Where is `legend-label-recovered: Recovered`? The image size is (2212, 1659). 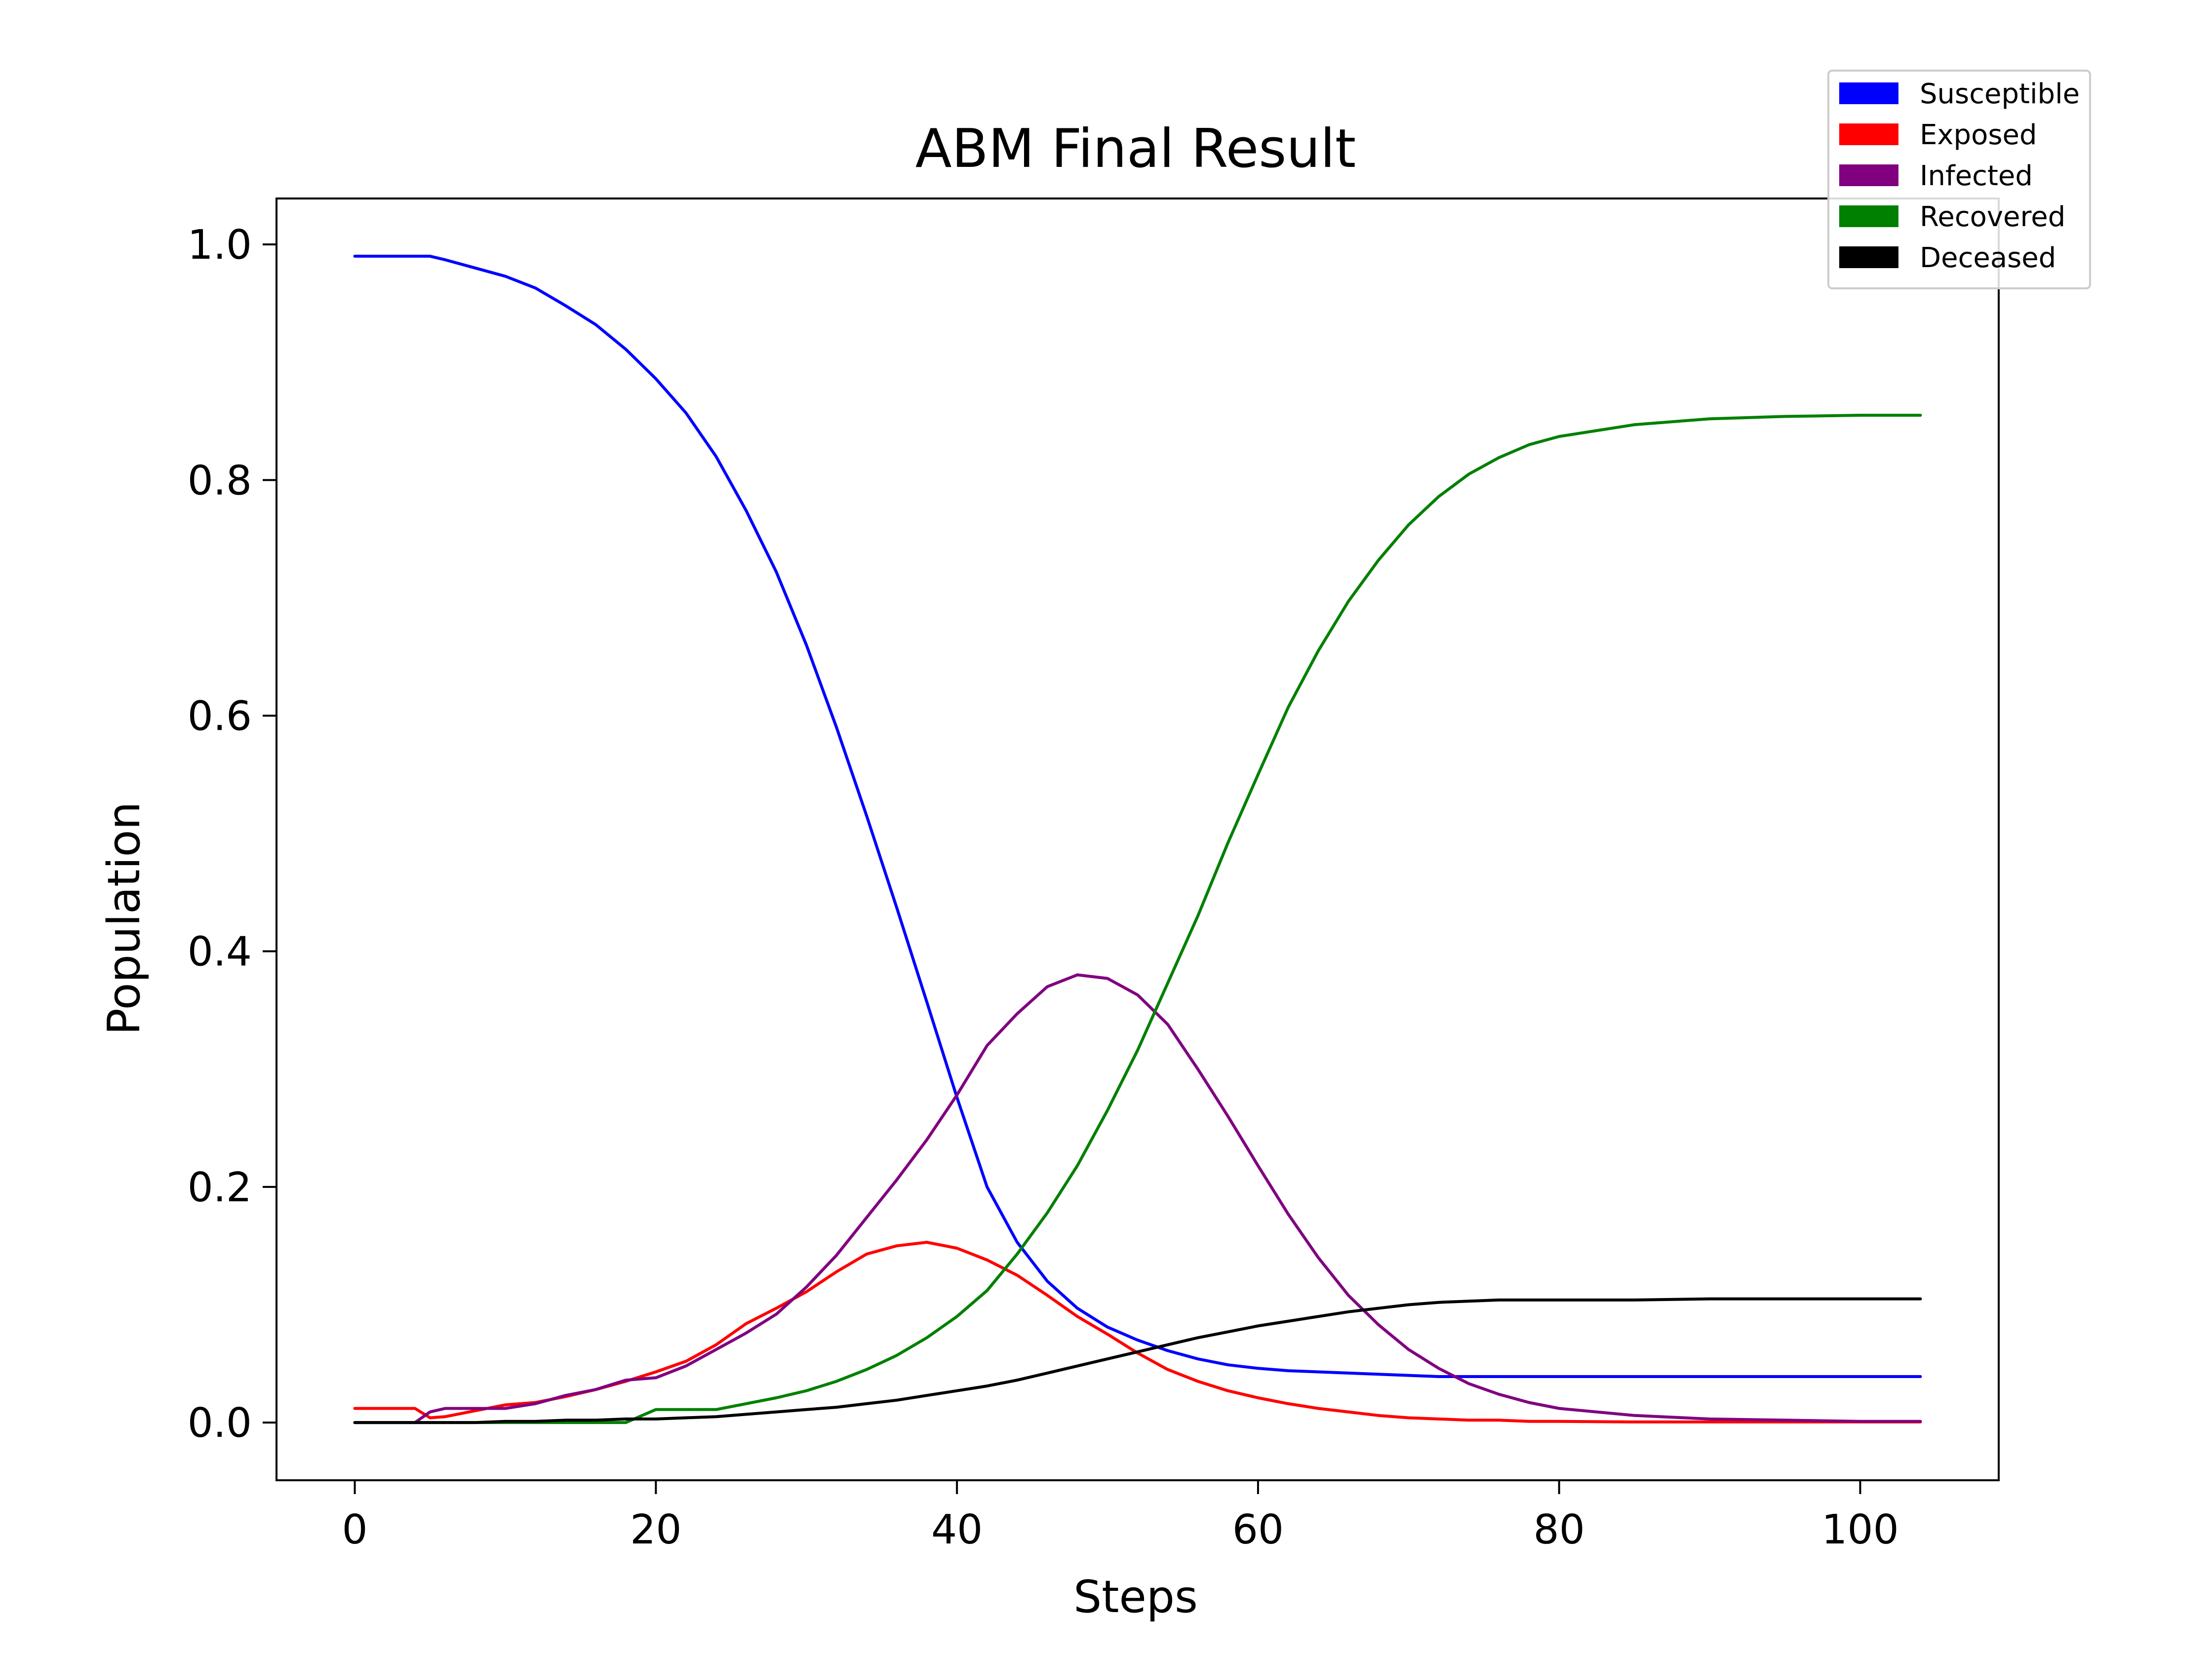 legend-label-recovered: Recovered is located at coordinates (1993, 217).